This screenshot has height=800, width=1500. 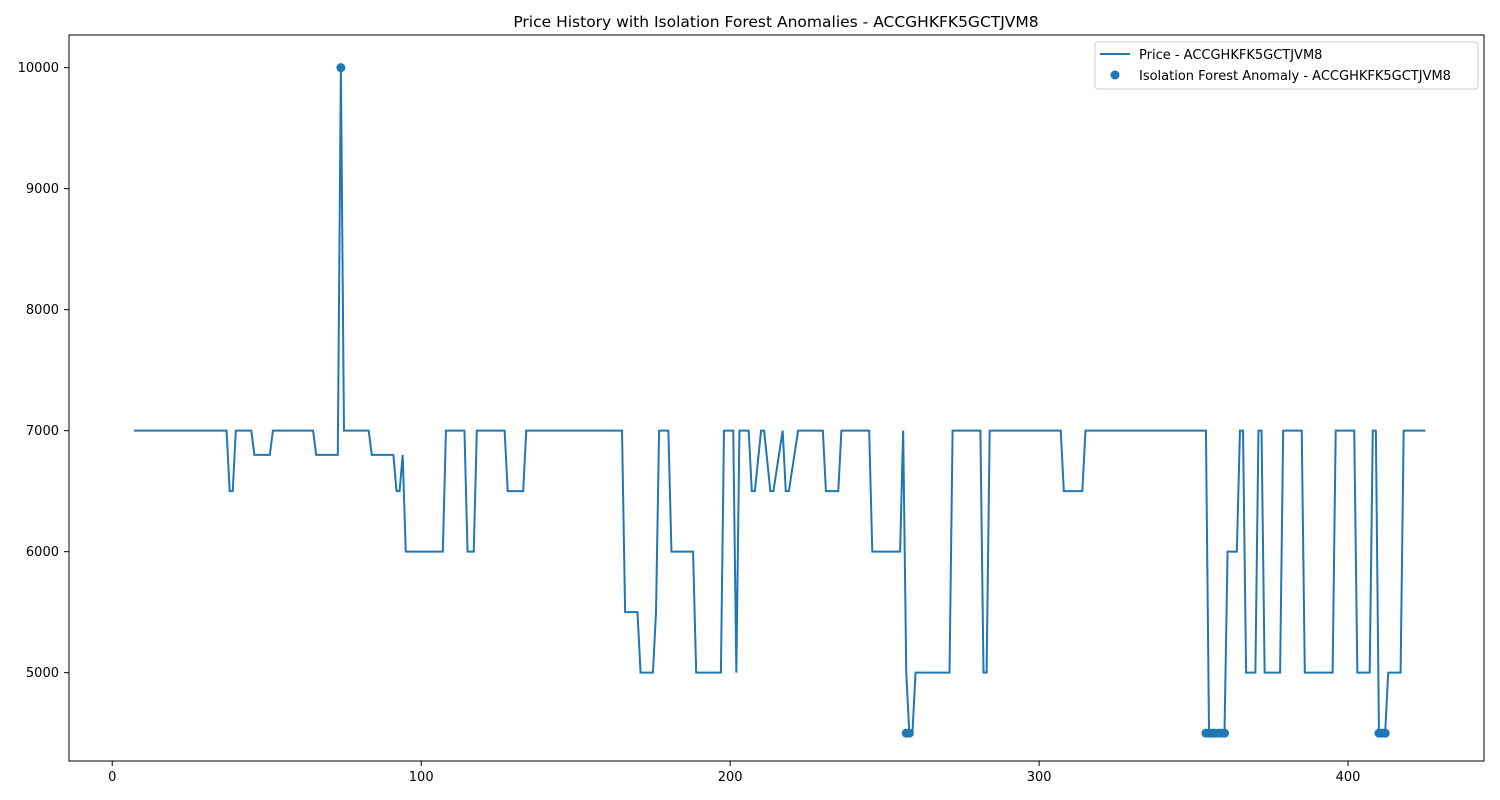 What do you see at coordinates (42, 552) in the screenshot?
I see `y-tick-label: 6000` at bounding box center [42, 552].